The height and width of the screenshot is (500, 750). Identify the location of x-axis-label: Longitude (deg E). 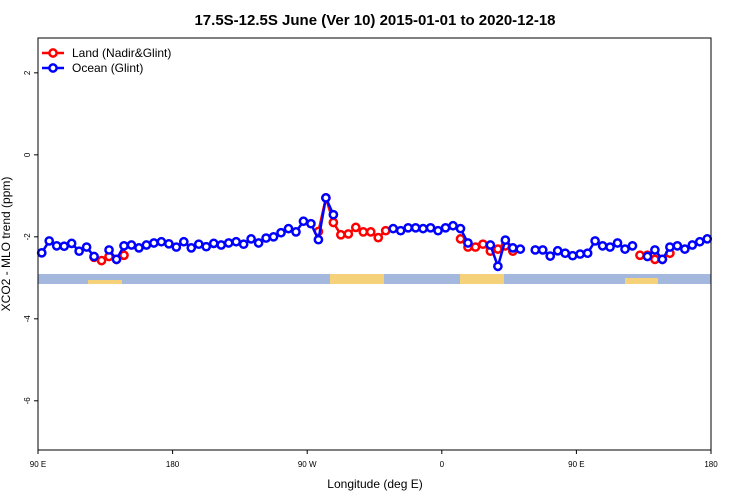
(374, 484).